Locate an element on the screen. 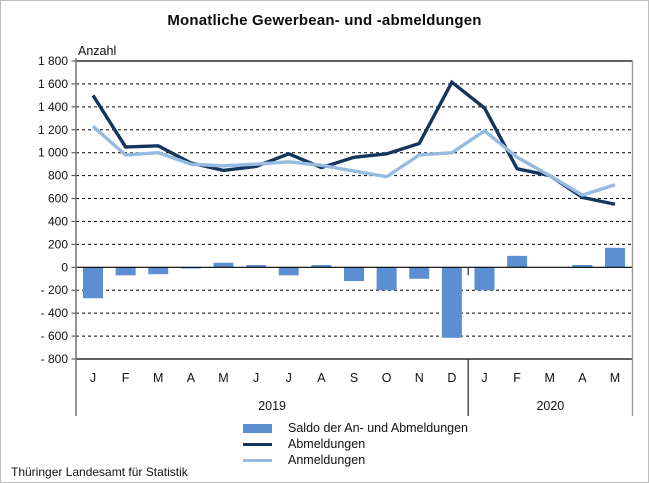  anmeldungen-line is located at coordinates (353, 161).